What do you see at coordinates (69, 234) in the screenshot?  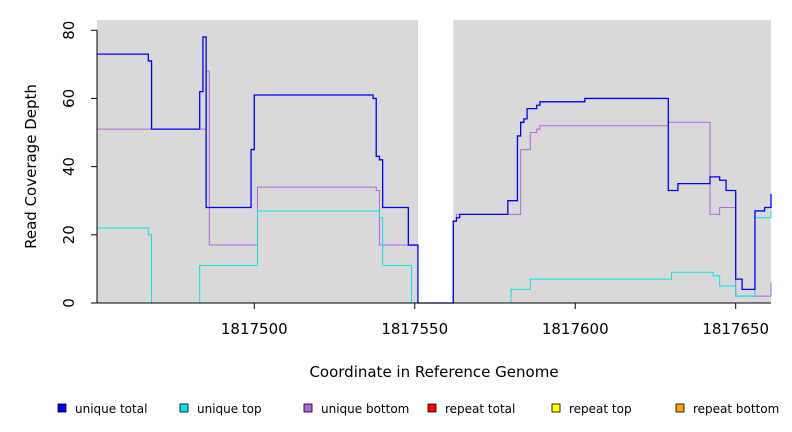 I see `y-tick-label: 20` at bounding box center [69, 234].